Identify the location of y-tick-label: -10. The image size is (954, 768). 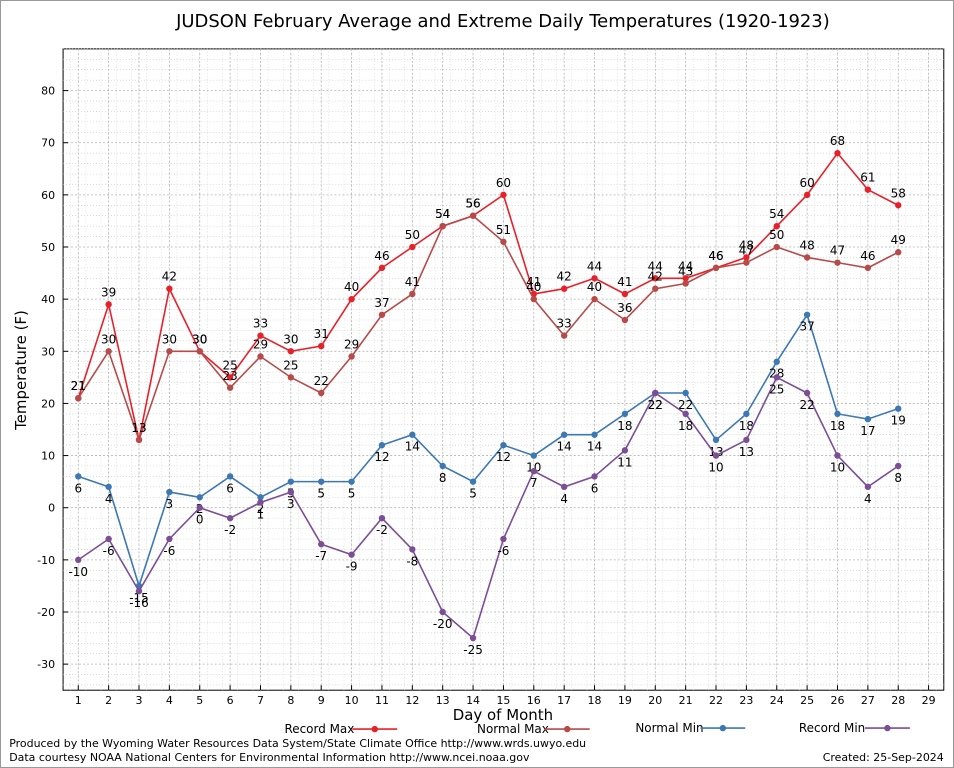
(46, 560).